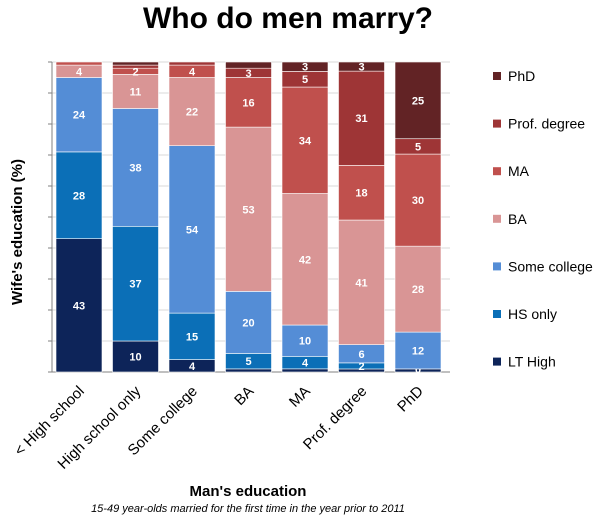 The width and height of the screenshot is (604, 523). I want to click on bar-value-label: 25, so click(418, 101).